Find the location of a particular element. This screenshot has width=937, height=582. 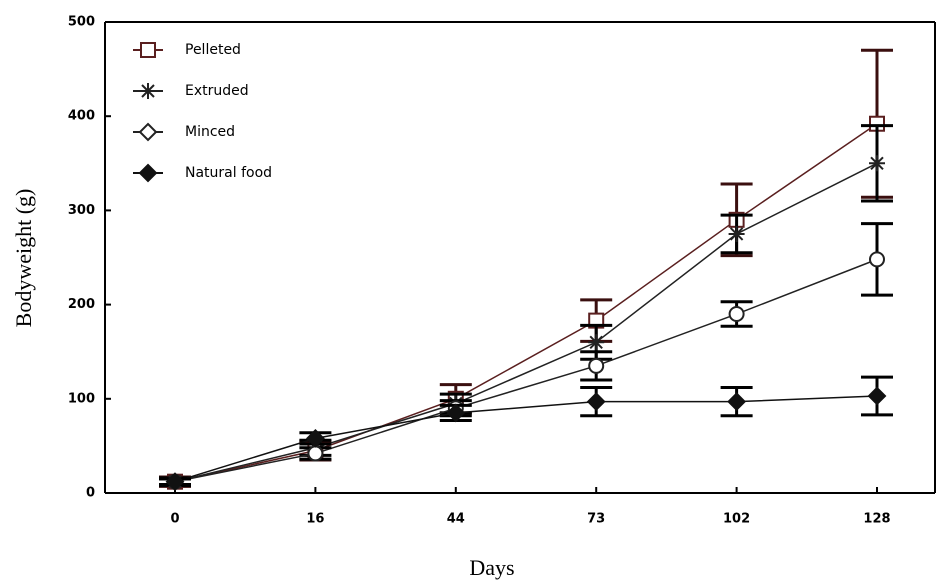

legend-label: Extruded is located at coordinates (217, 91).